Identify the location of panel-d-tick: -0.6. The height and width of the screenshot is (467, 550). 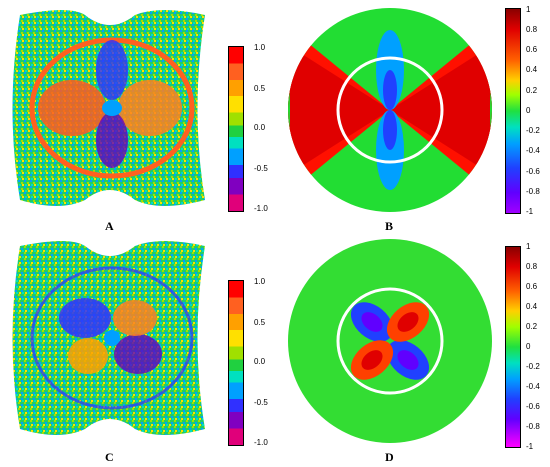
(533, 406).